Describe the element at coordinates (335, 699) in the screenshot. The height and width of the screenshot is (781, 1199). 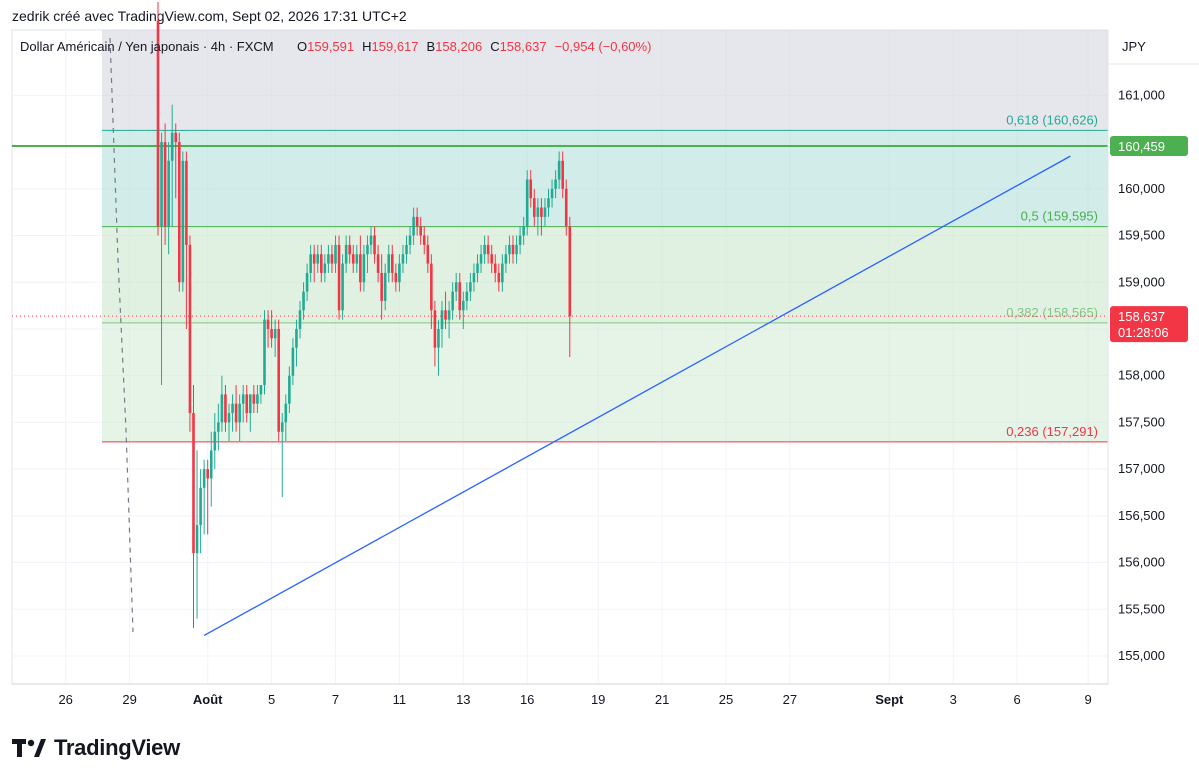
I see `x-tick-label: 7` at that location.